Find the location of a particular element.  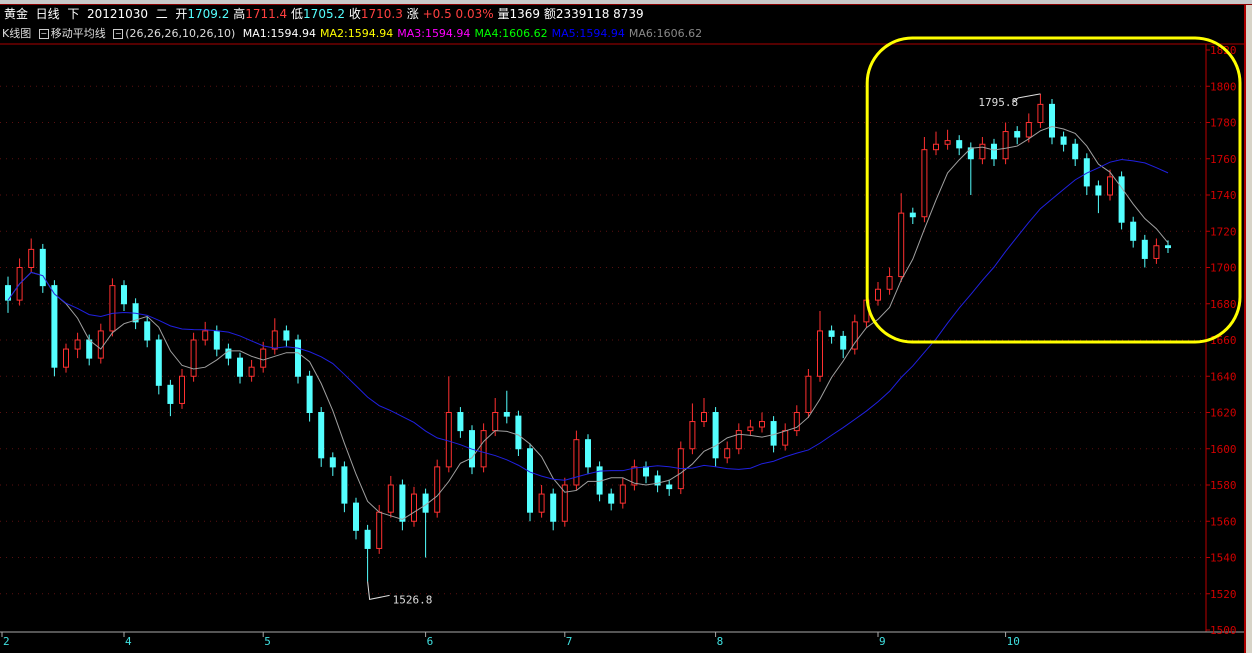

low-value: 1705.2 is located at coordinates (324, 14).